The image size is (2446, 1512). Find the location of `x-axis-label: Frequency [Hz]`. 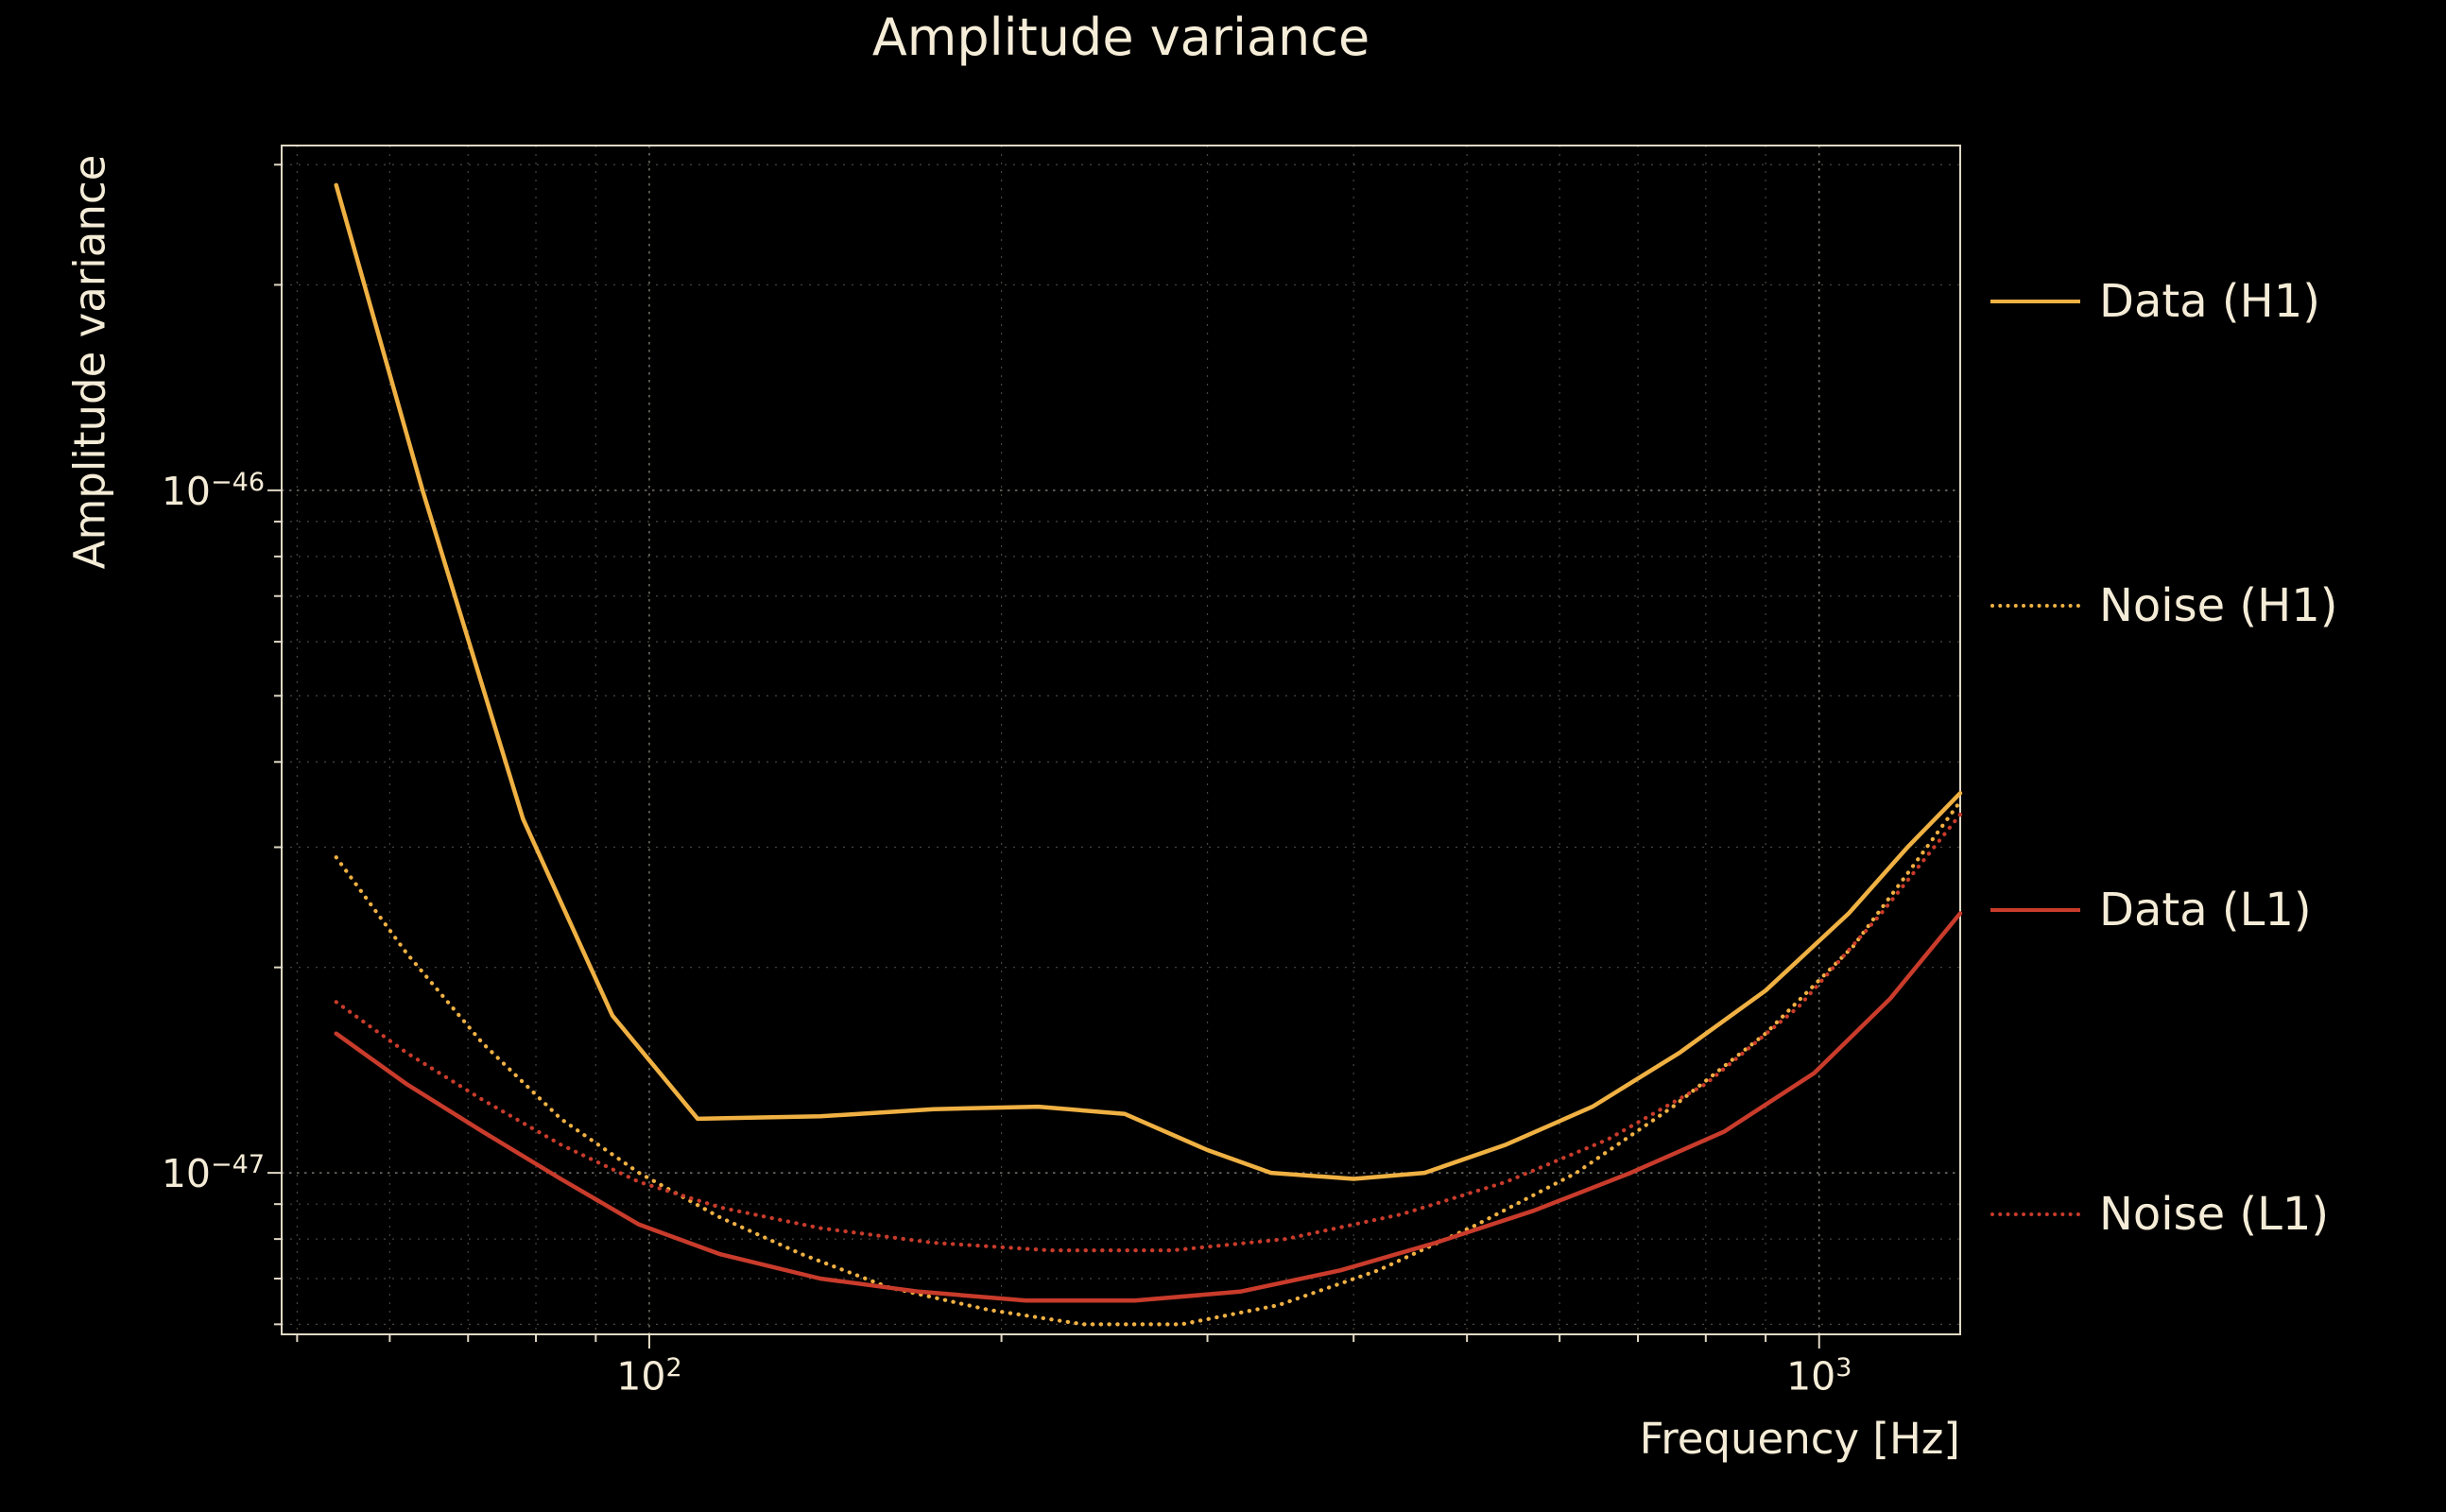

x-axis-label: Frequency [Hz] is located at coordinates (1800, 1439).